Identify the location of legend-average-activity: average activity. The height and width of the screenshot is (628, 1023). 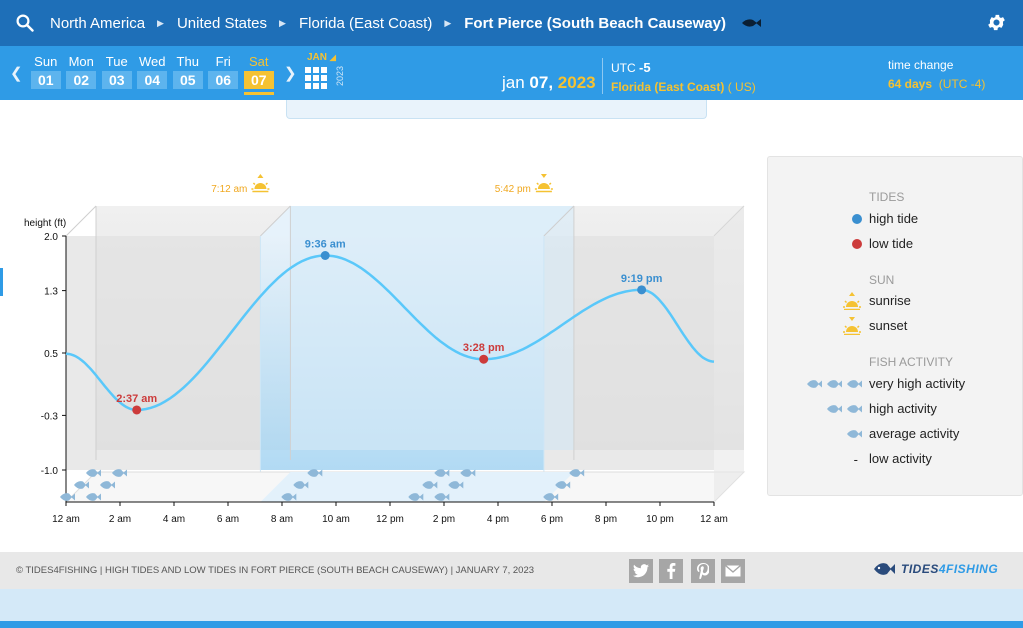
(895, 434).